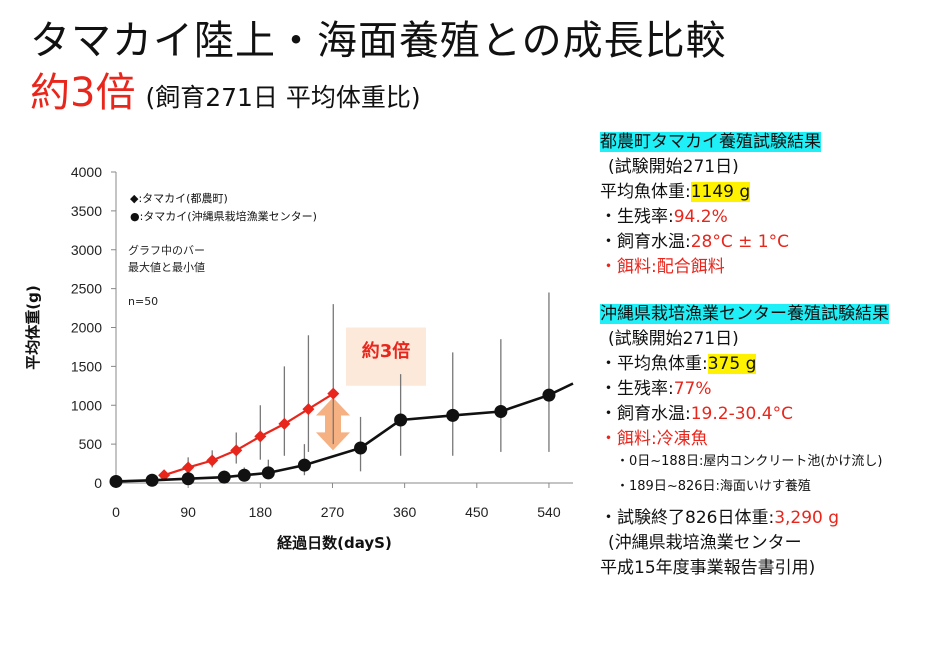  What do you see at coordinates (654, 439) in the screenshot?
I see `okinawa-feed: ・餌料:冷凍魚` at bounding box center [654, 439].